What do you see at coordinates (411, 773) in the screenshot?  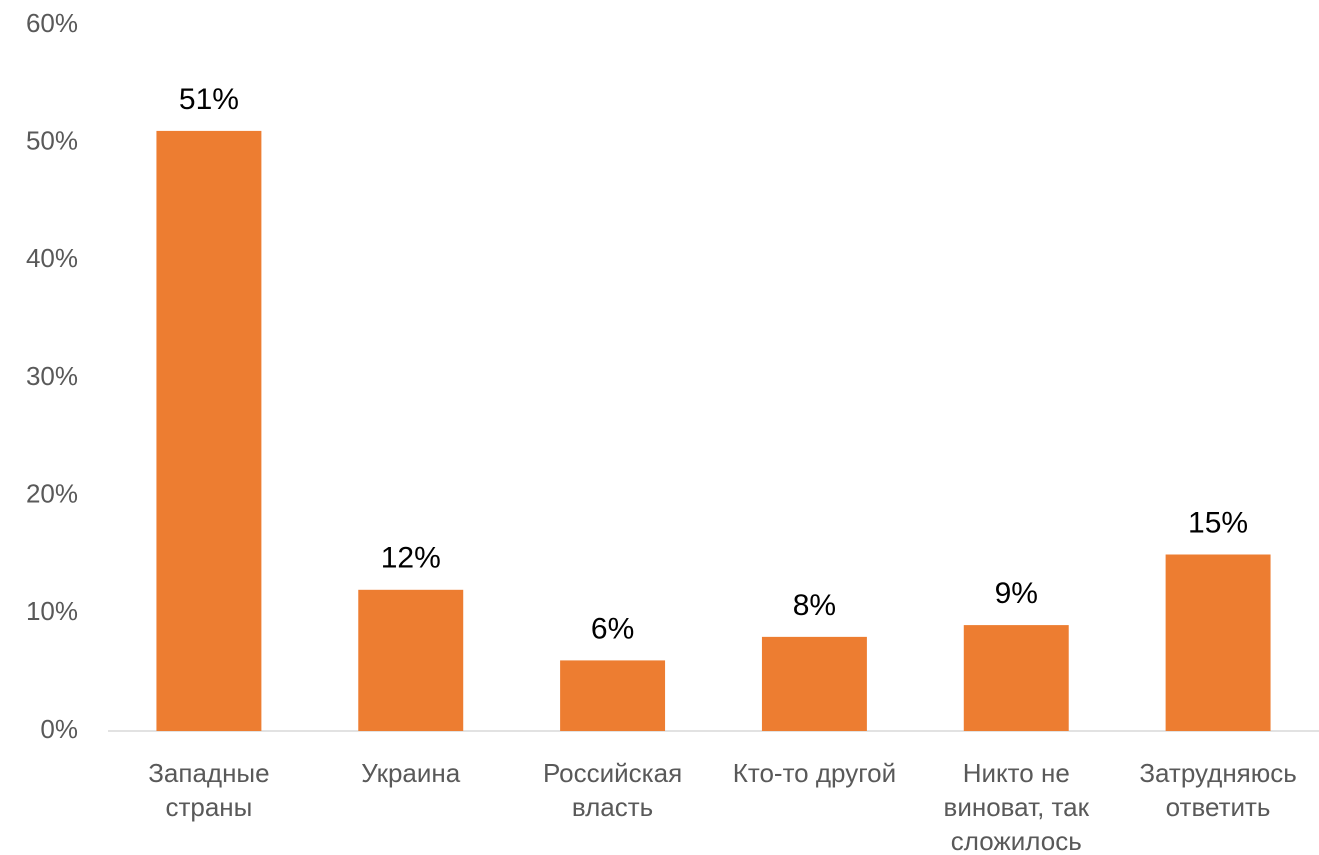 I see `x-tick-label: Украина` at bounding box center [411, 773].